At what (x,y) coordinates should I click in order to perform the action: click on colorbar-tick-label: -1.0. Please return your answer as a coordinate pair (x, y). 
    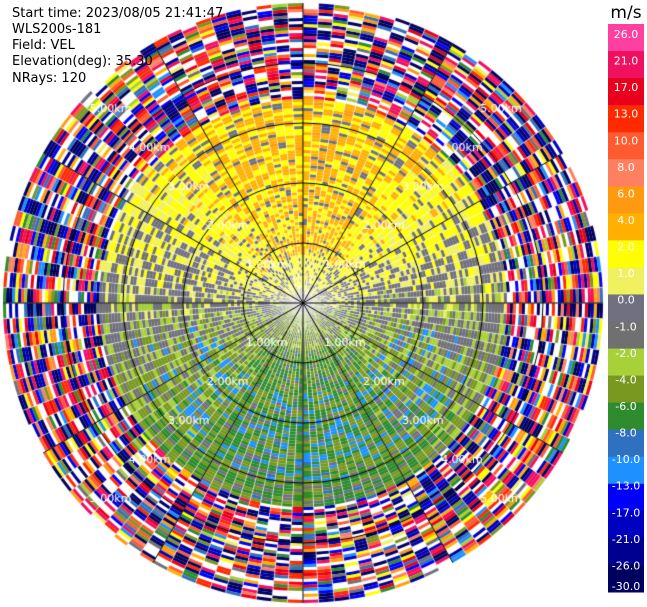
    Looking at the image, I should click on (625, 326).